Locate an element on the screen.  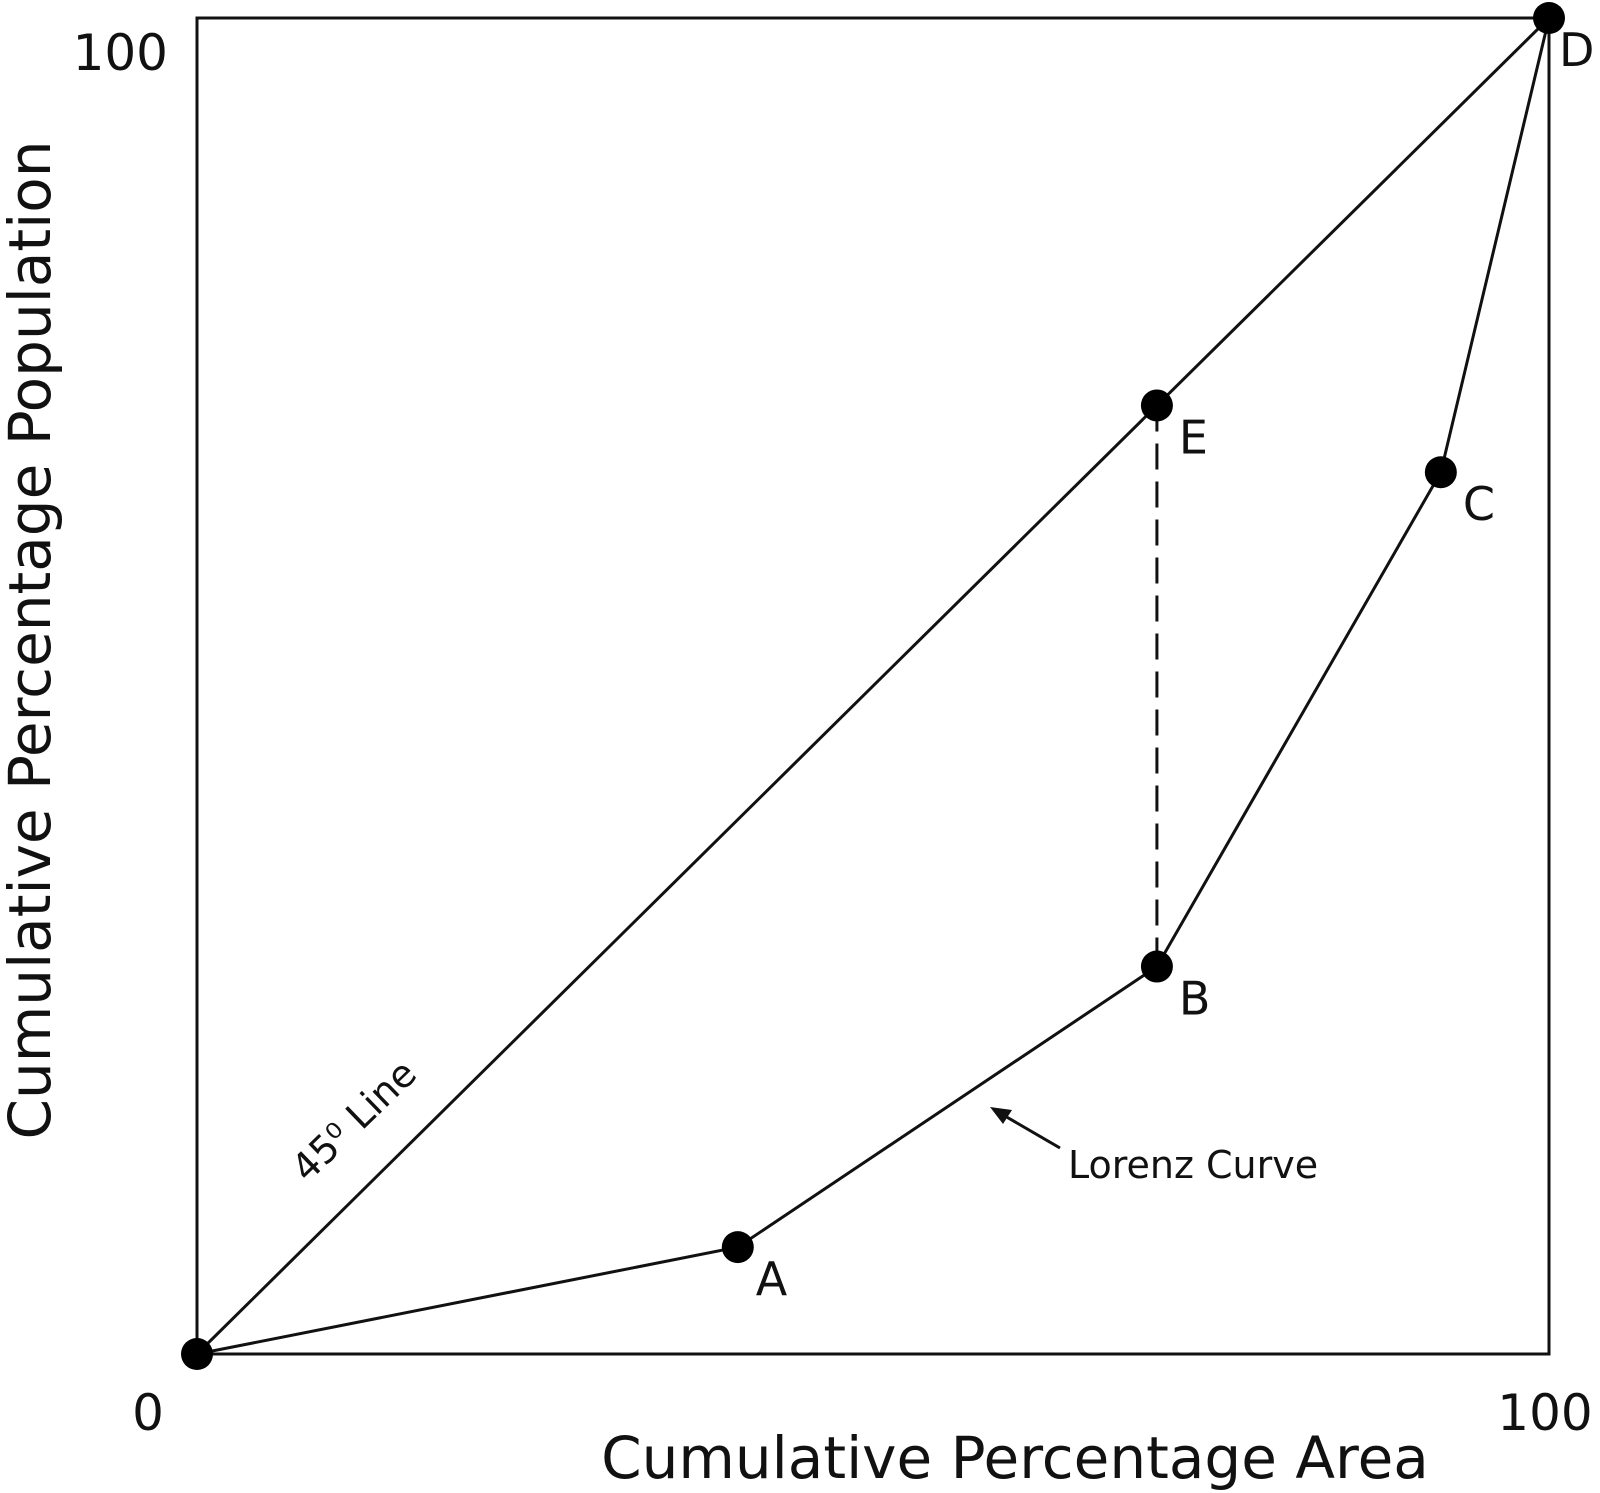
x-tick-label-max: 100 is located at coordinates (1544, 1413).